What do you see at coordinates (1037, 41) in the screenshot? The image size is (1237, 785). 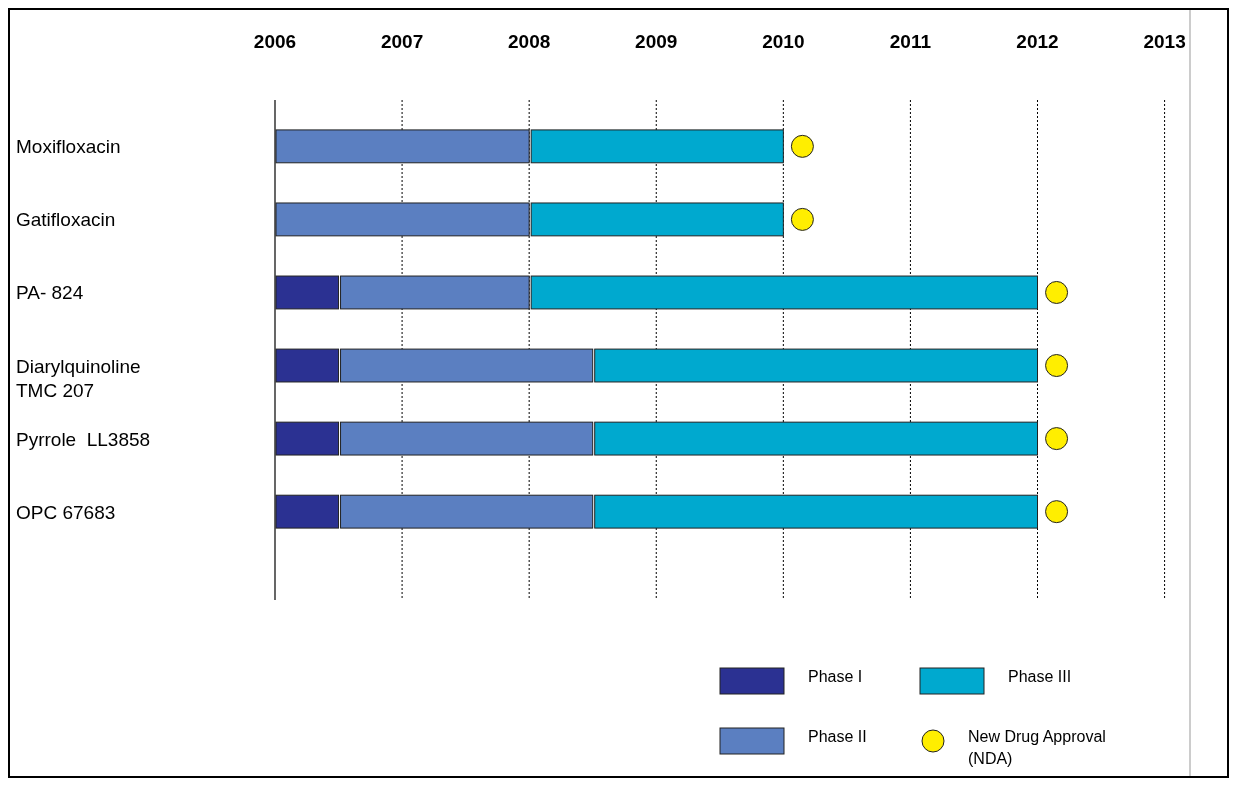 I see `x-tick-label: 2012` at bounding box center [1037, 41].